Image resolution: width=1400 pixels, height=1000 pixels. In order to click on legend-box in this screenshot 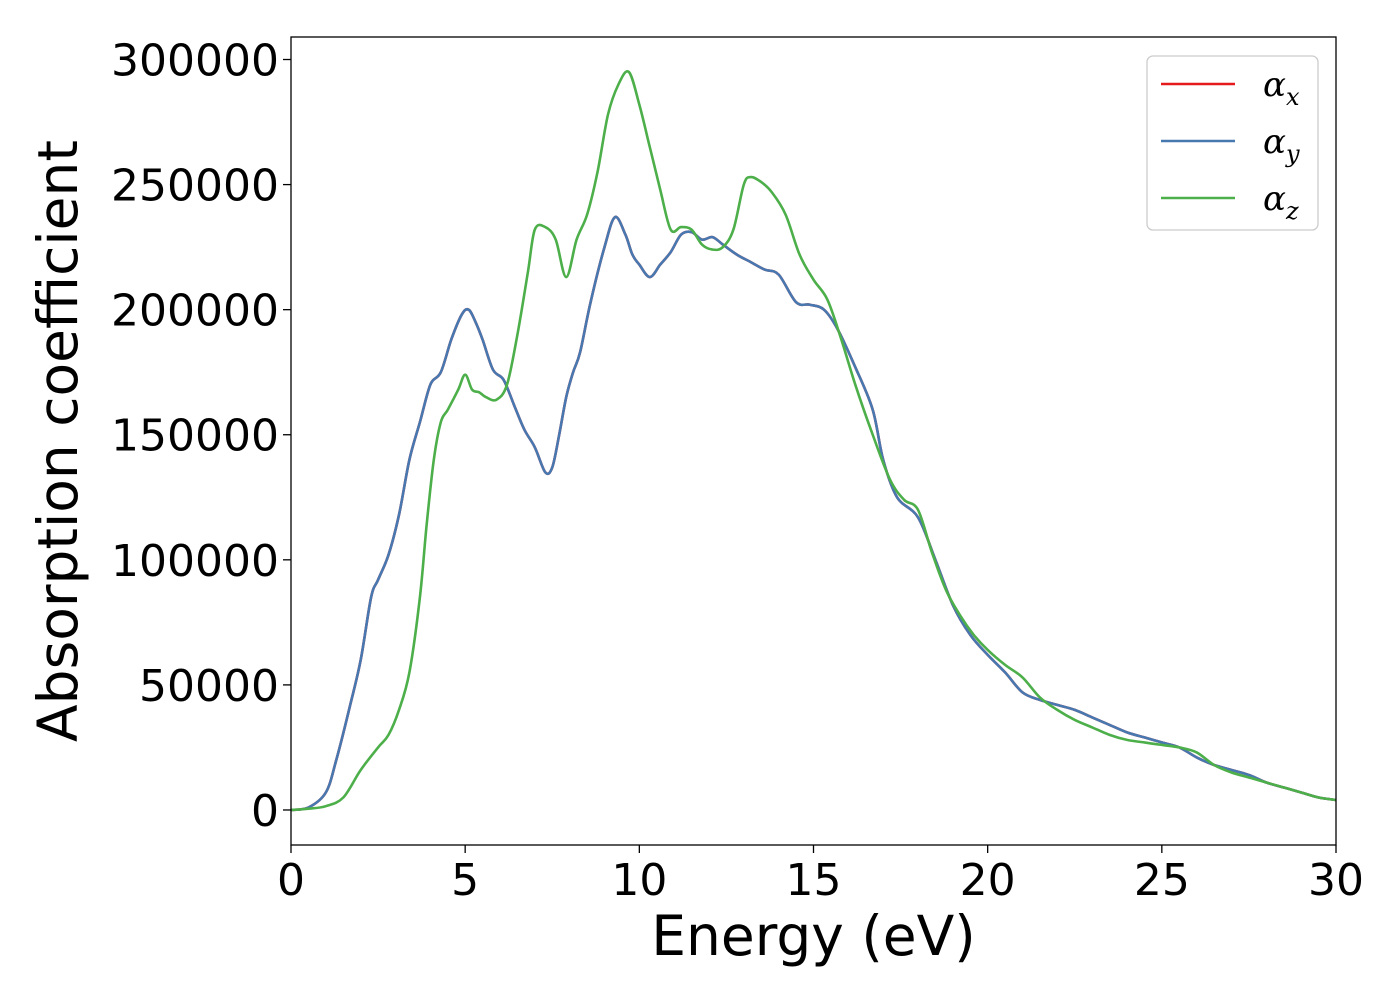, I will do `click(1232, 143)`.